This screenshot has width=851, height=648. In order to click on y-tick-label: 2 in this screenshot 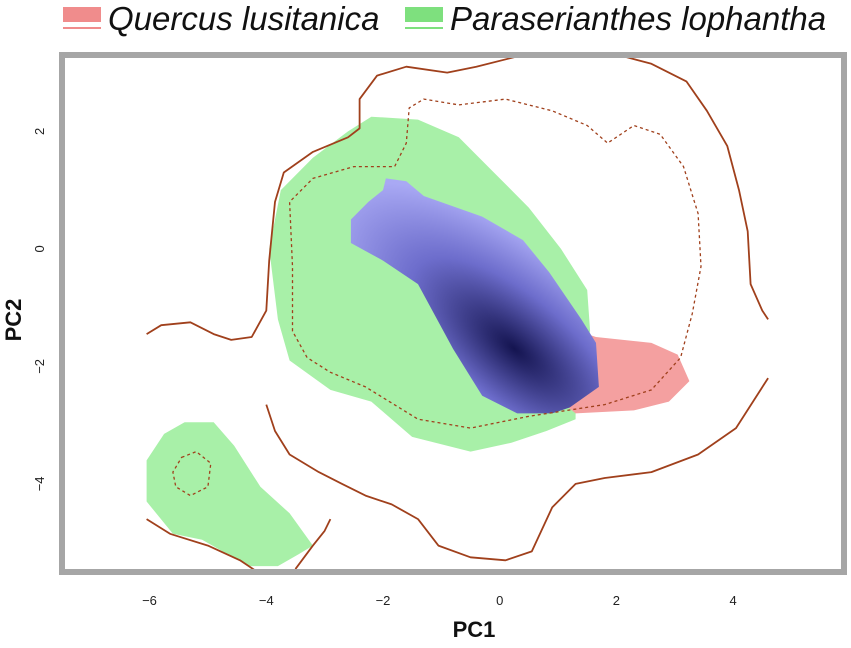, I will do `click(39, 131)`.